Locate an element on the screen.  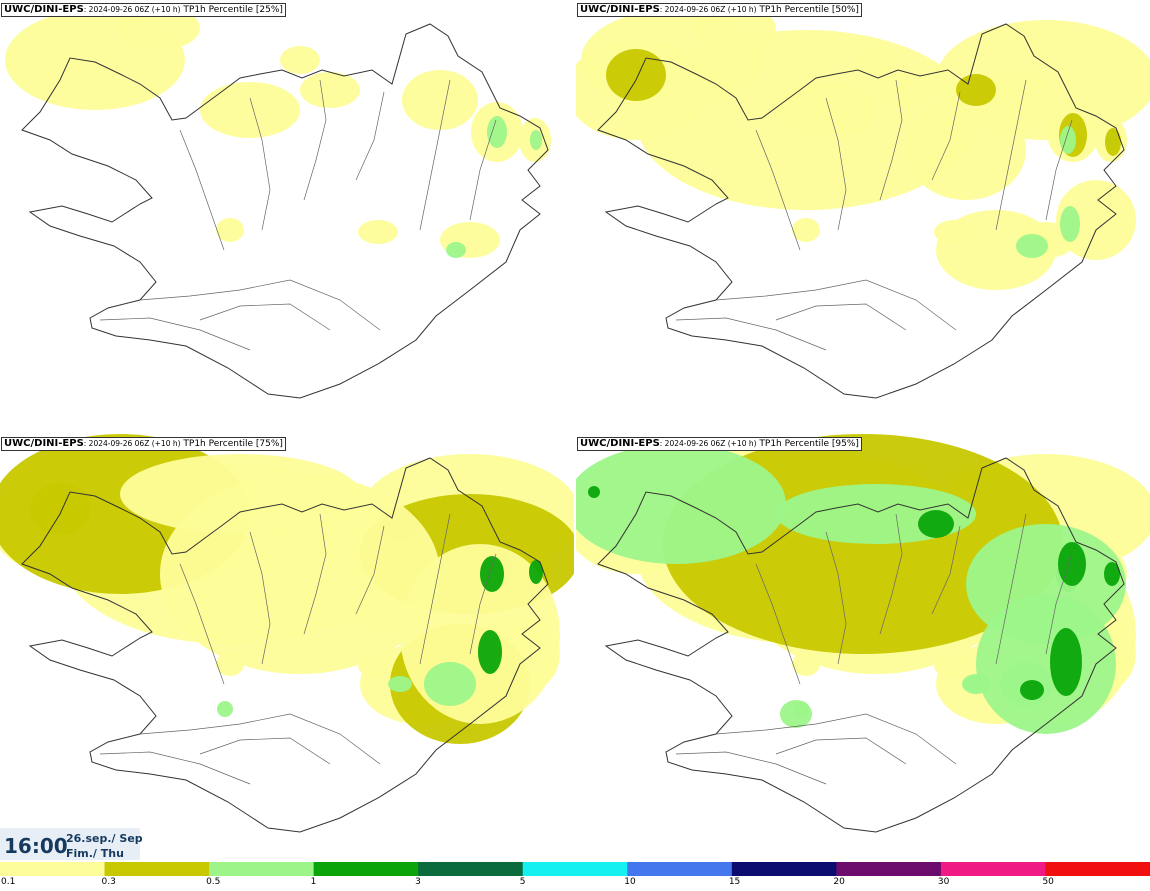
legend-tick-label: 30 is located at coordinates (943, 882).